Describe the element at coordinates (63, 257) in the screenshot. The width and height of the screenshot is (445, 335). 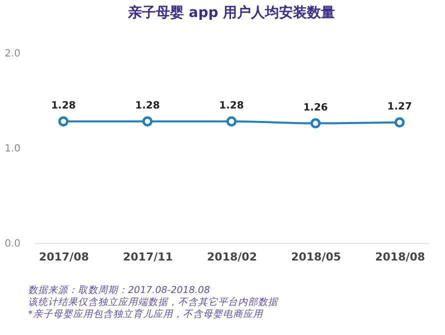
I see `x-tick-label: 2017/08` at that location.